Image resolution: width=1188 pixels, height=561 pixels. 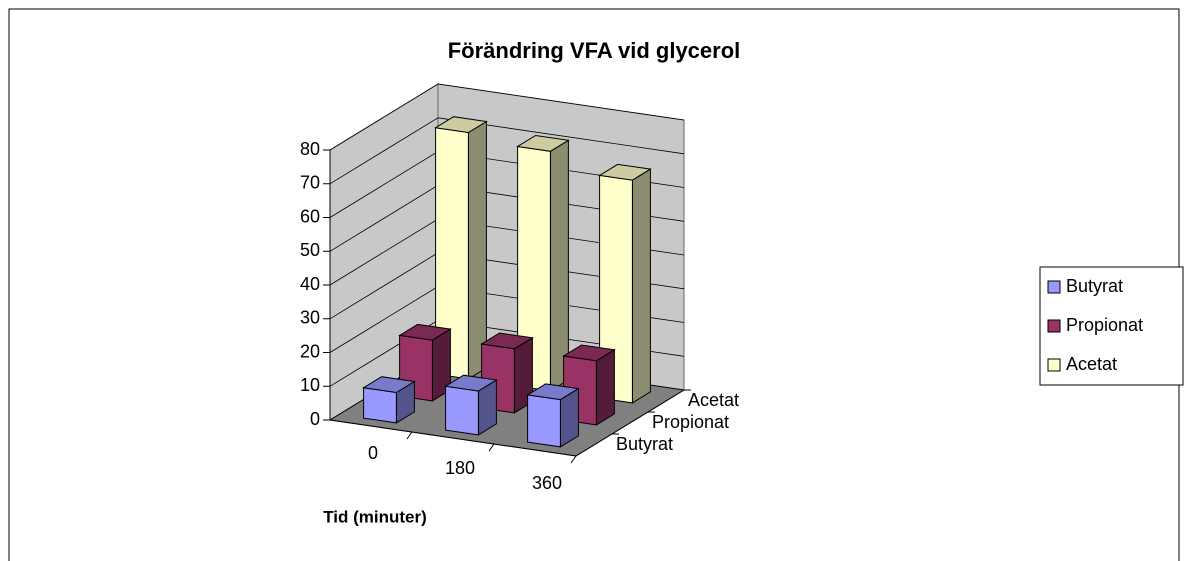 I want to click on legend-box, so click(x=1111, y=326).